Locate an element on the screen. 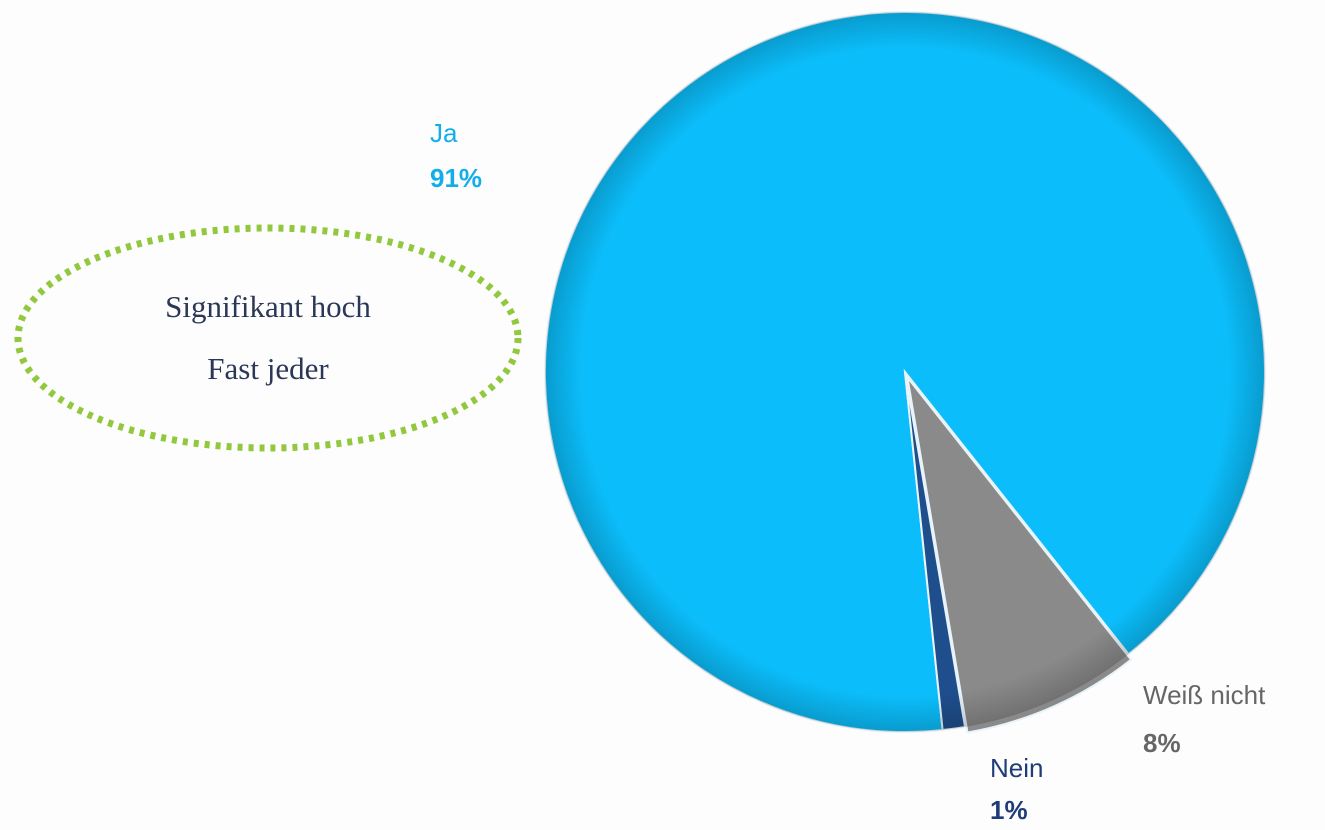 This screenshot has height=830, width=1325. annotation: Fast jeder is located at coordinates (268, 368).